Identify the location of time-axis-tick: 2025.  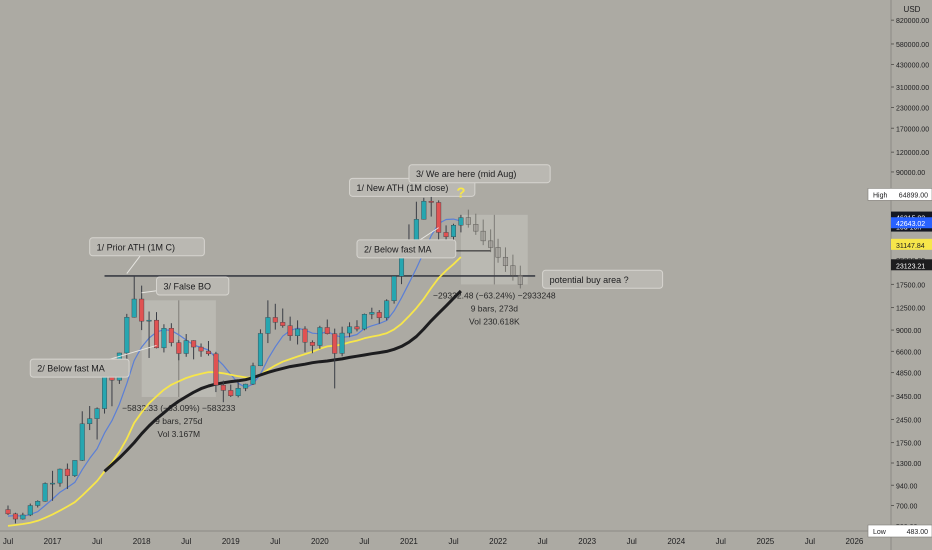
(765, 541).